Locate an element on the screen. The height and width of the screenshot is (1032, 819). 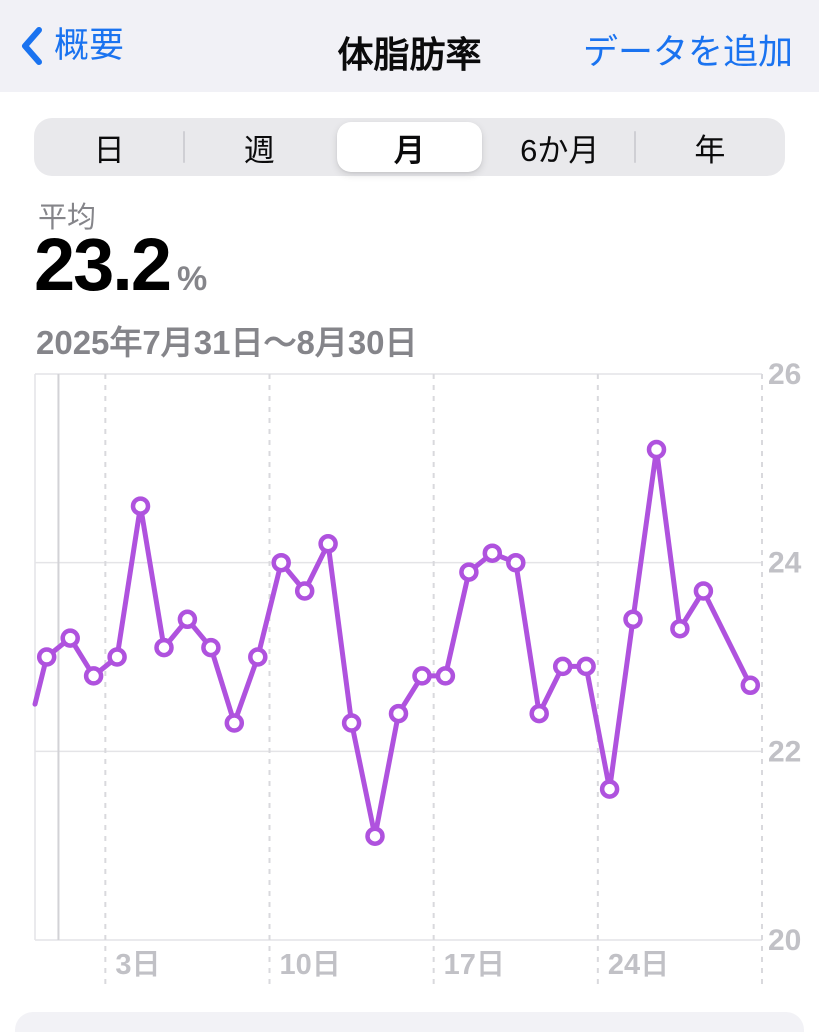
x-axis-label: 24日 is located at coordinates (638, 965).